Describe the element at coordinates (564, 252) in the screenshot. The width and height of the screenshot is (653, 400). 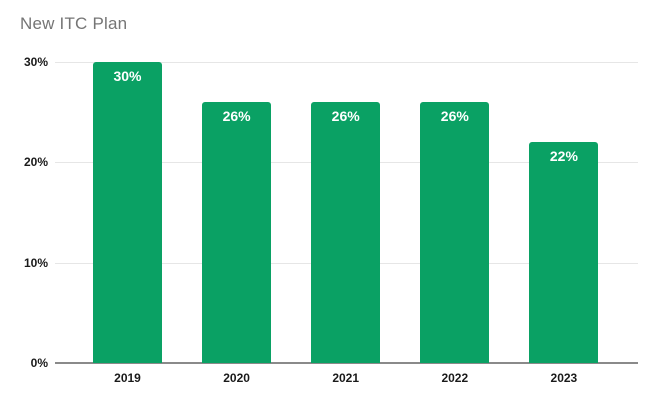
I see `bar-2023: 22%` at that location.